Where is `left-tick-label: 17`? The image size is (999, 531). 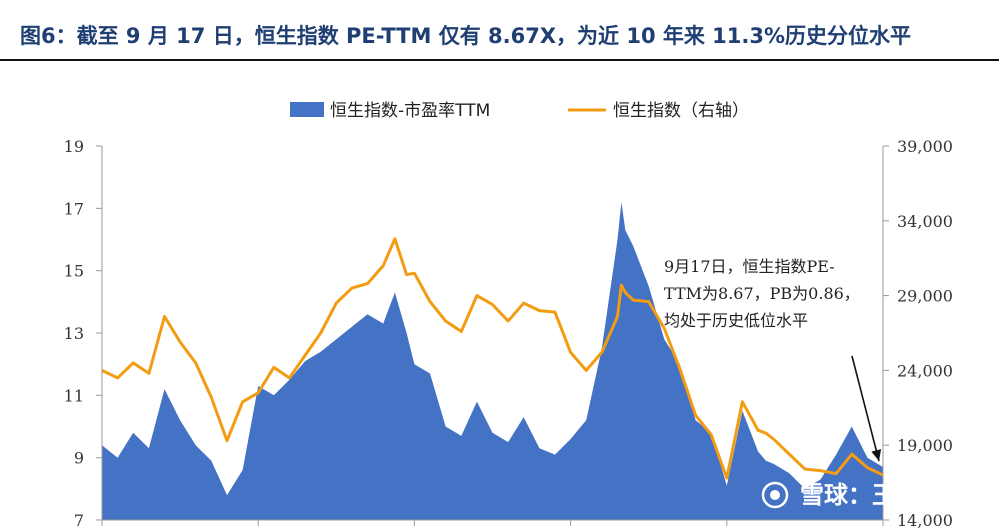
left-tick-label: 17 is located at coordinates (74, 208).